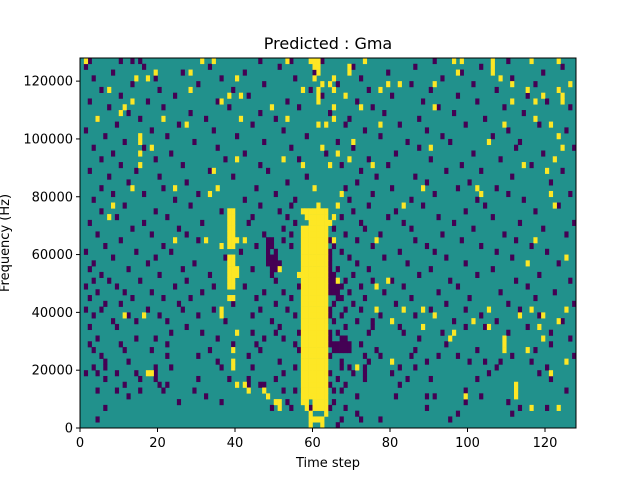 Image resolution: width=640 pixels, height=480 pixels. What do you see at coordinates (52, 371) in the screenshot?
I see `y-tick-label: 20000` at bounding box center [52, 371].